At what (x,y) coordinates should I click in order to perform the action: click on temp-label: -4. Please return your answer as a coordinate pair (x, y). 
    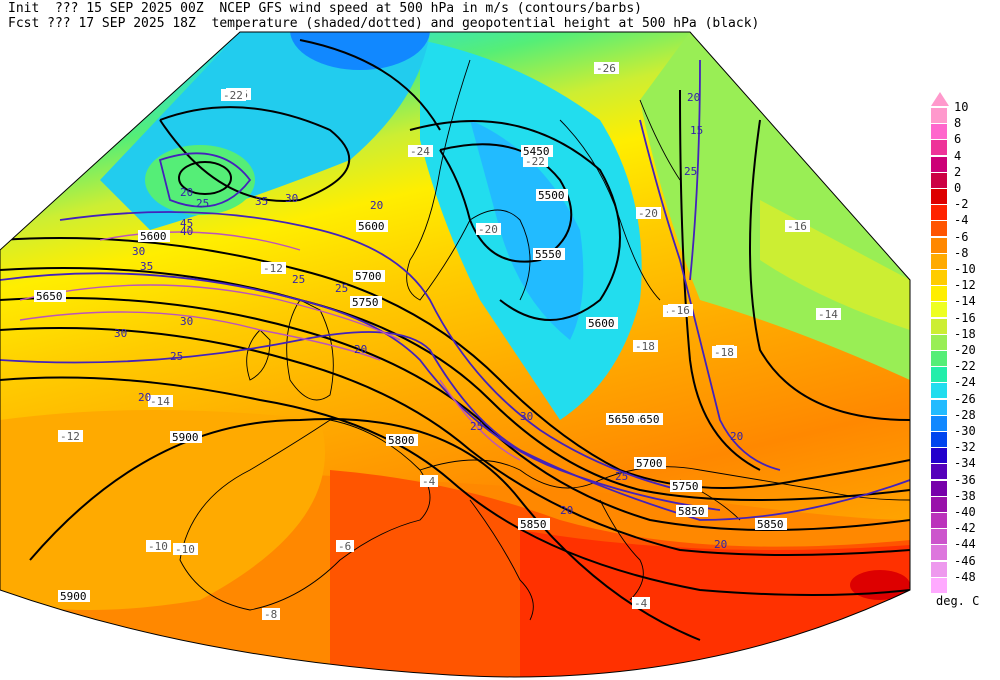
    Looking at the image, I should click on (429, 481).